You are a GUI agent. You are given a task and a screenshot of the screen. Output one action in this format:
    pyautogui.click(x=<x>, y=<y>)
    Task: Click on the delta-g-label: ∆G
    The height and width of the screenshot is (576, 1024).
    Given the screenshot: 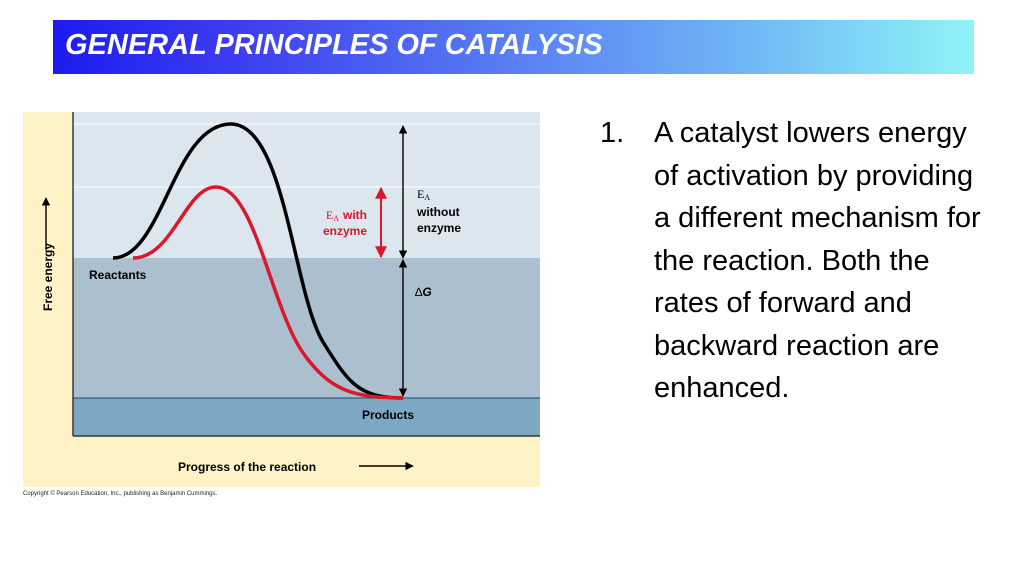 What is the action you would take?
    pyautogui.click(x=423, y=292)
    